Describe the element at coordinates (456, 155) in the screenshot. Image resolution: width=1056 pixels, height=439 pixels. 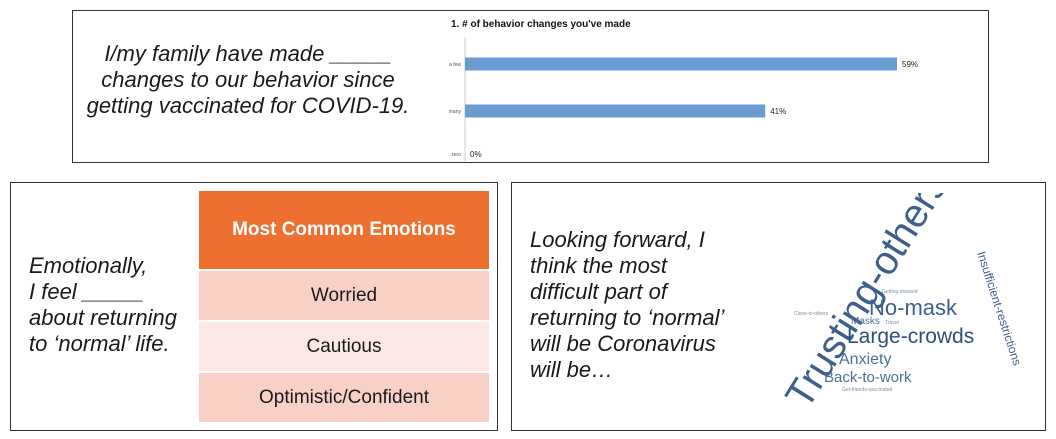
I see `category-label: zero` at that location.